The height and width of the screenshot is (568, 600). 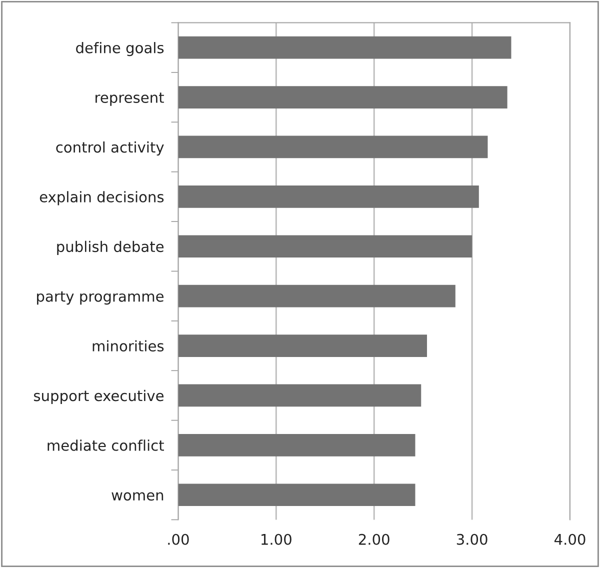 I want to click on y-tick-label: explain decisions, so click(x=102, y=198).